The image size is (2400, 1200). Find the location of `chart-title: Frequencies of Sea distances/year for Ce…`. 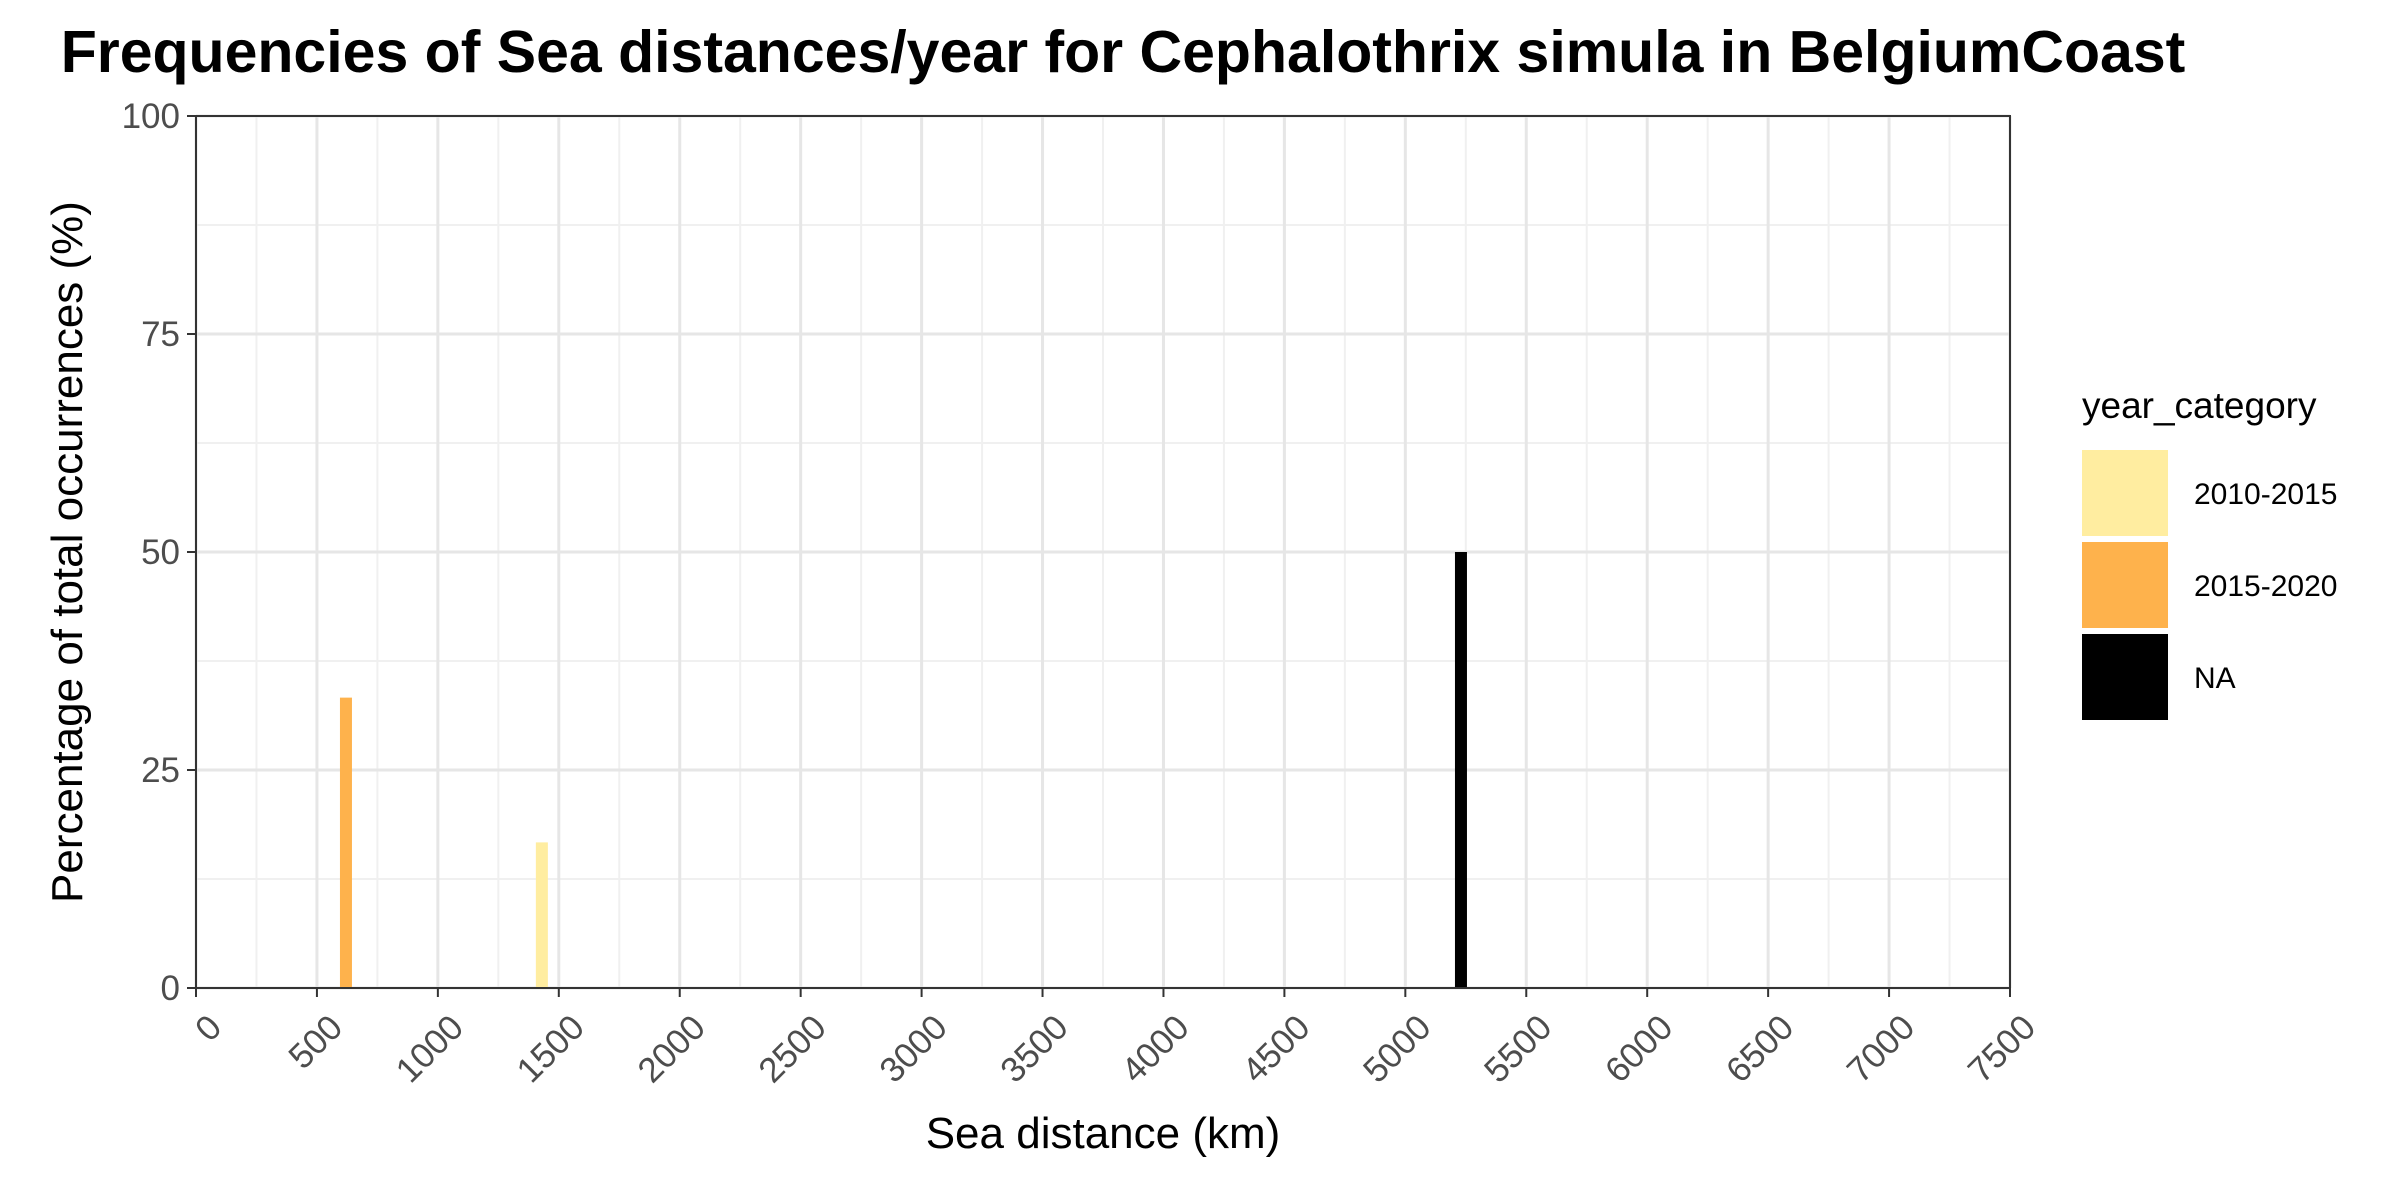

chart-title: Frequencies of Sea distances/year for Ce… is located at coordinates (1123, 52).